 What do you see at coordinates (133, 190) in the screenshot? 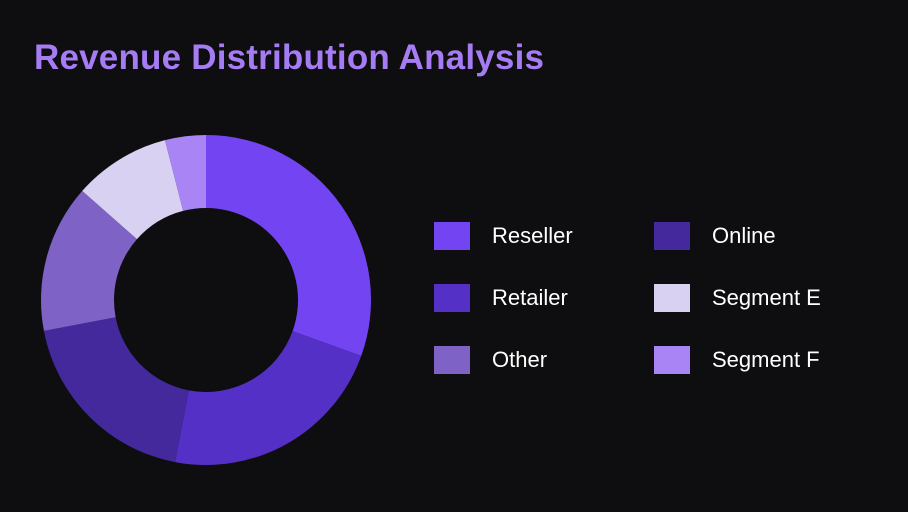
I see `slice-segment-e` at bounding box center [133, 190].